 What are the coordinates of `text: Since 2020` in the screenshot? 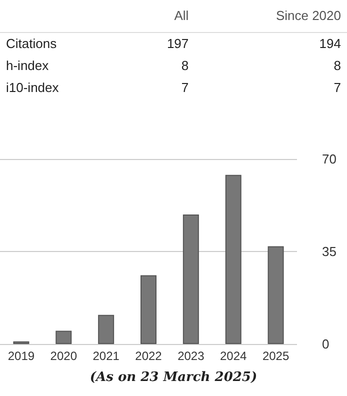 It's located at (270, 16).